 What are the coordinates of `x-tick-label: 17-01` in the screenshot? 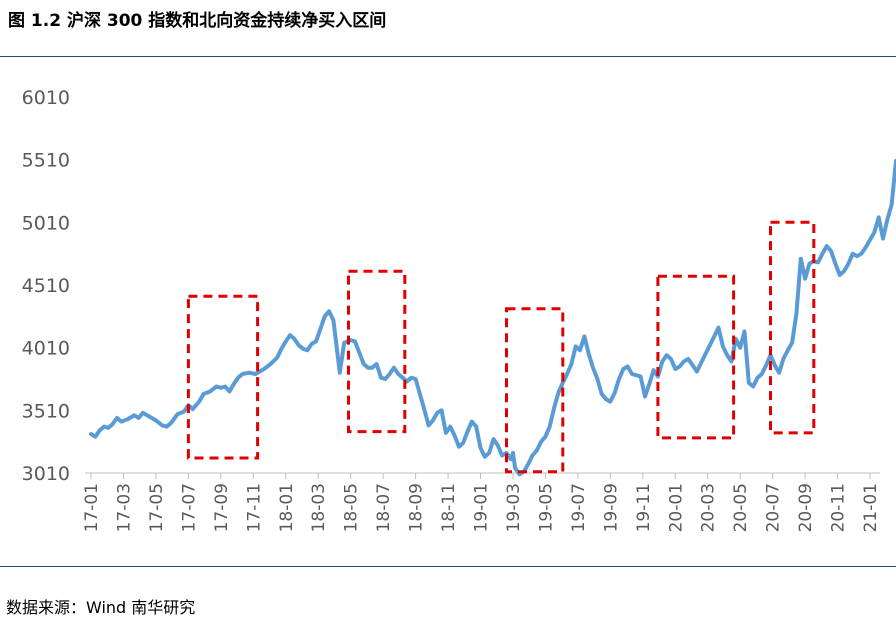 It's located at (92, 507).